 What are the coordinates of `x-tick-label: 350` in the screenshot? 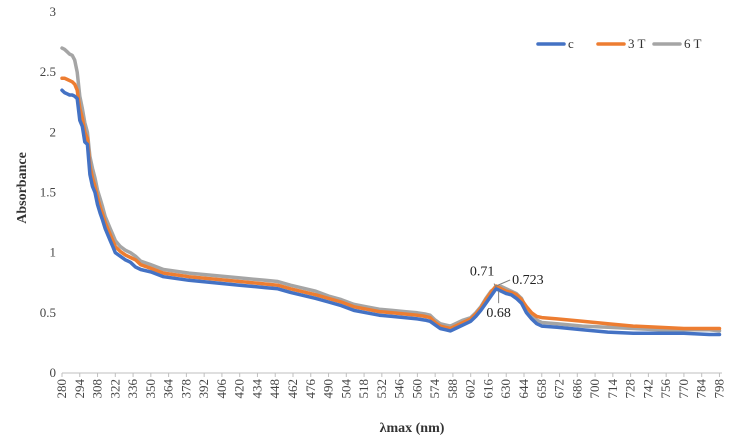 It's located at (150, 389).